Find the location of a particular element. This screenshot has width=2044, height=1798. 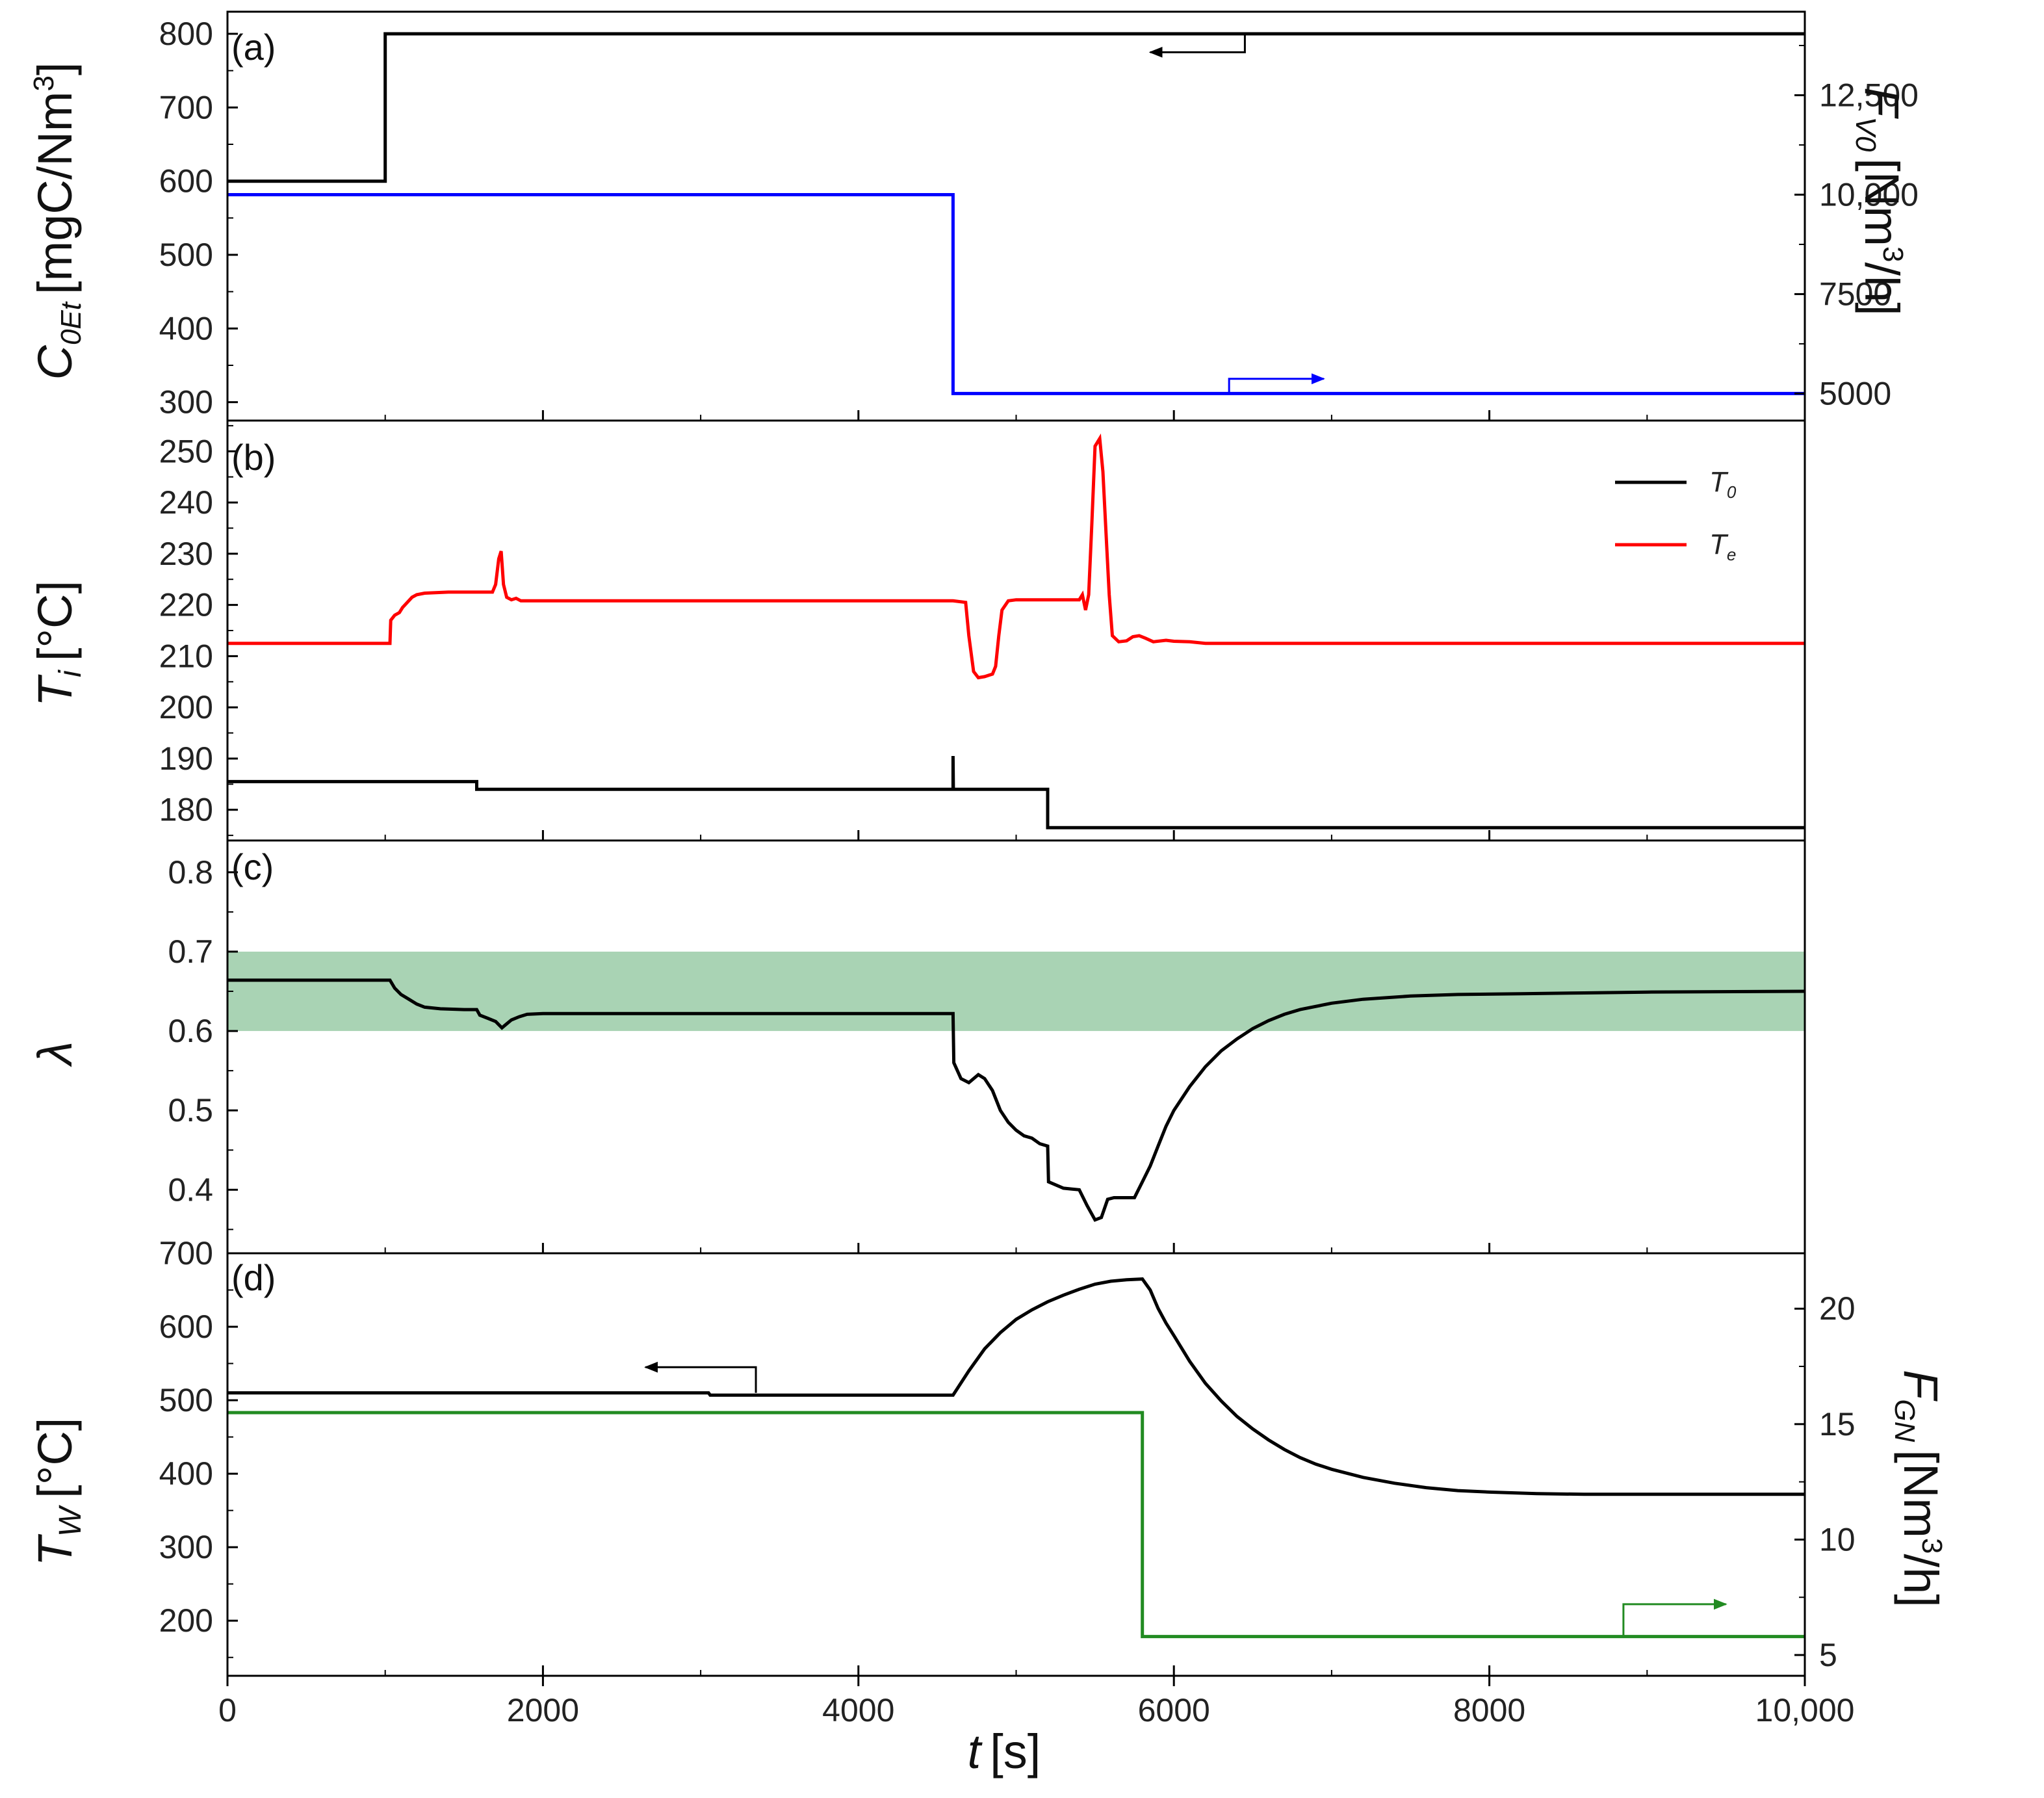

ytick-label-left-c: 0.6 is located at coordinates (190, 1031).